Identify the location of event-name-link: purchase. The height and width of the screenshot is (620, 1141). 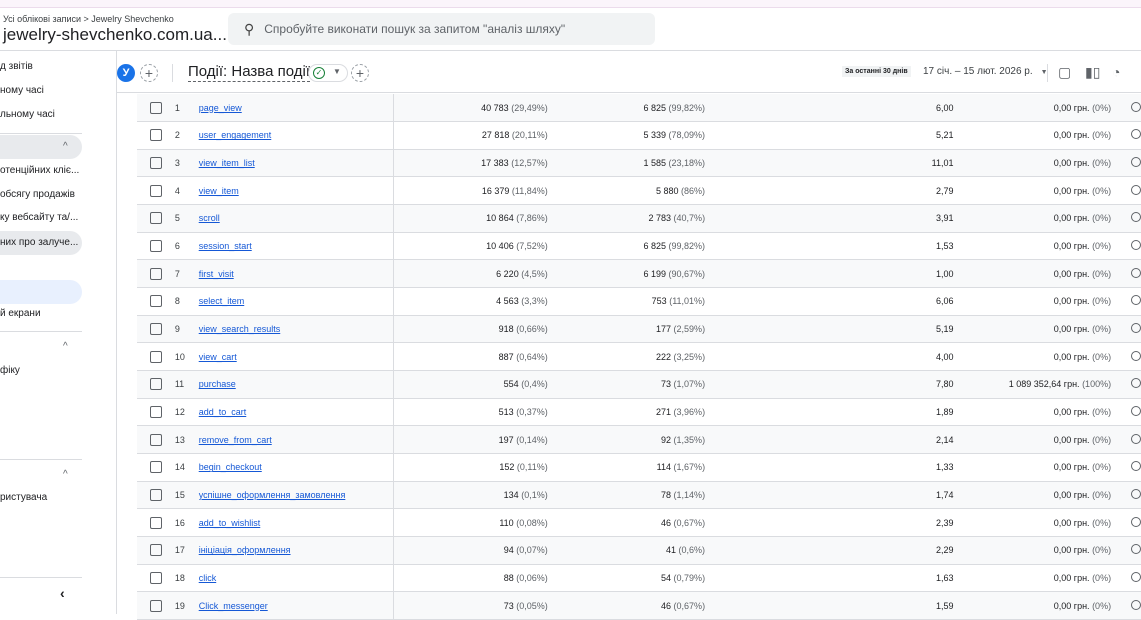
(217, 384).